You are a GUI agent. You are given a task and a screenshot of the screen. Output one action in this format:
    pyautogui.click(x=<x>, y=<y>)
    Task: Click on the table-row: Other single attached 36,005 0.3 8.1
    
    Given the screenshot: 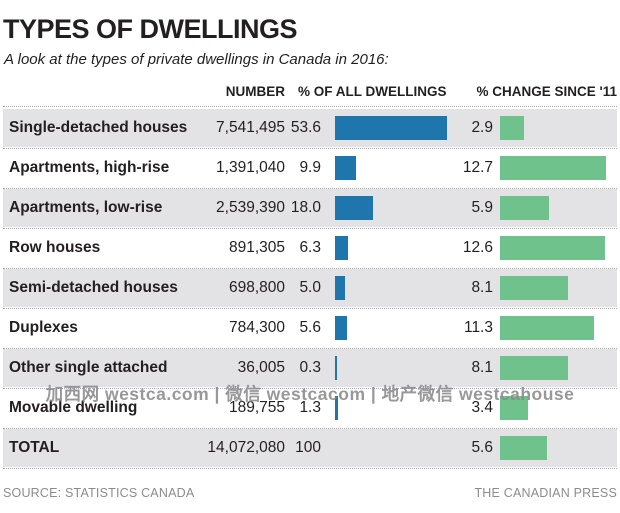 What is the action you would take?
    pyautogui.click(x=310, y=369)
    